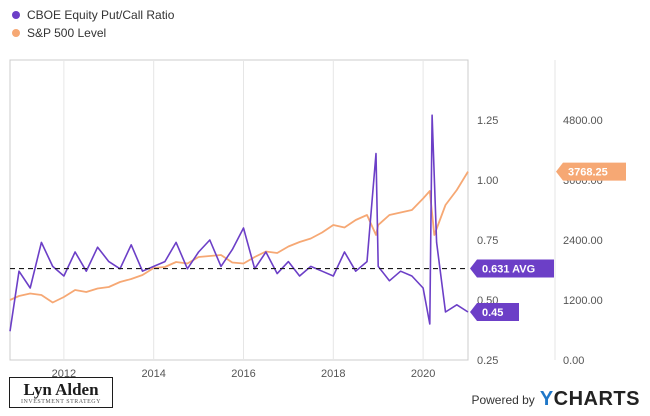  What do you see at coordinates (487, 361) in the screenshot?
I see `left-tick-label: 0.25` at bounding box center [487, 361].